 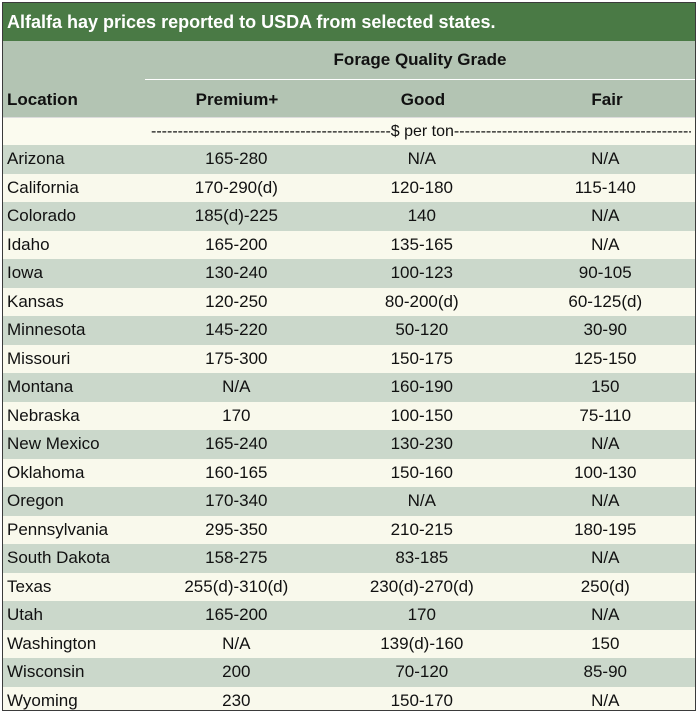 I want to click on premium-cell: 165-200, so click(x=236, y=244).